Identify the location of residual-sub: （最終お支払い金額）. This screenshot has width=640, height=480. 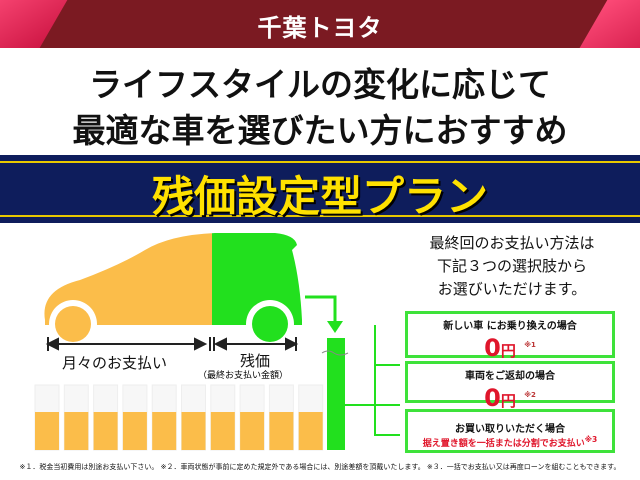
(243, 376).